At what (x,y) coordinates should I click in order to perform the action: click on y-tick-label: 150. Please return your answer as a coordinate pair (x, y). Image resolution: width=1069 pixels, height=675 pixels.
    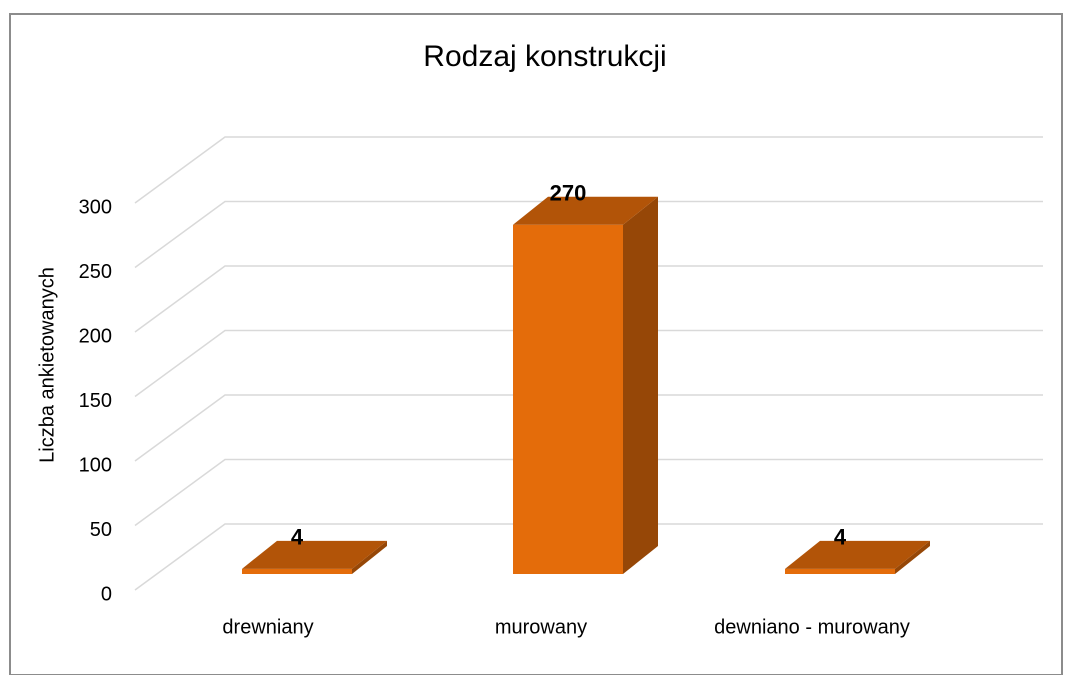
    Looking at the image, I should click on (95, 401).